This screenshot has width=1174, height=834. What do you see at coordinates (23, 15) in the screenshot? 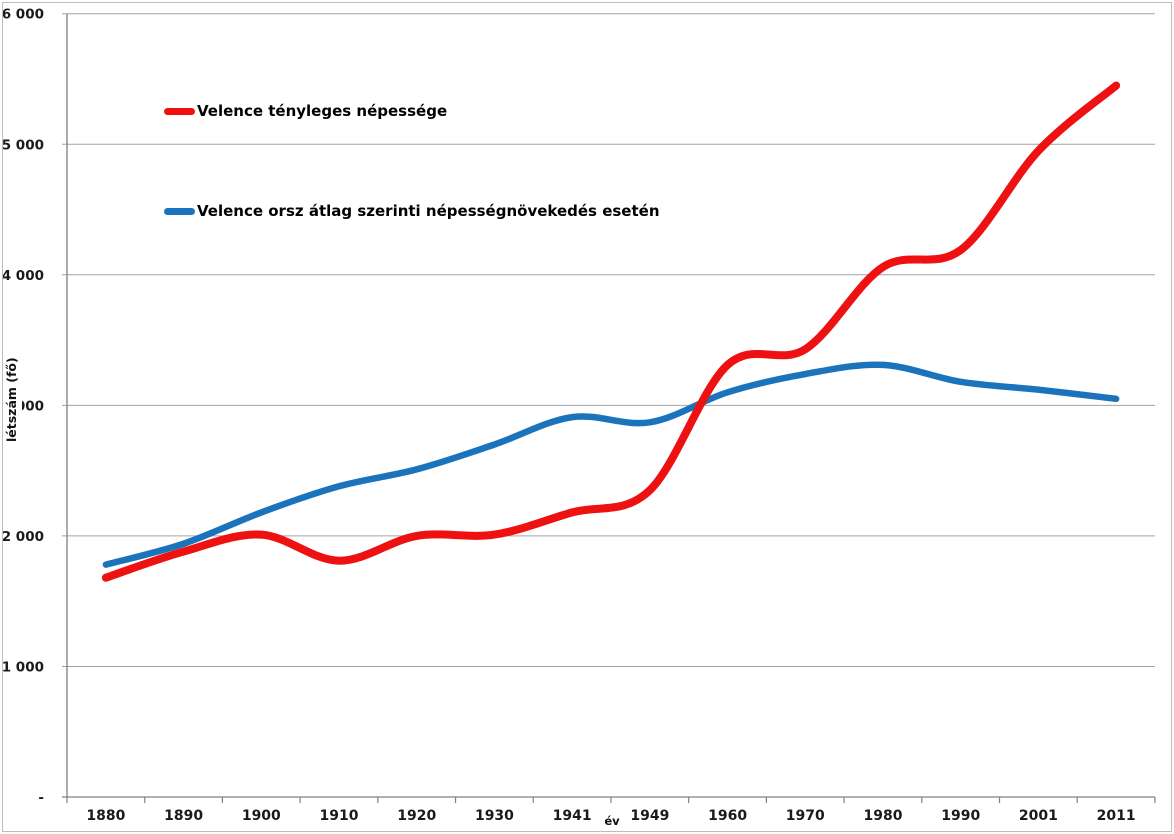
I see `y-tick-label-6000: 6 000` at bounding box center [23, 15].